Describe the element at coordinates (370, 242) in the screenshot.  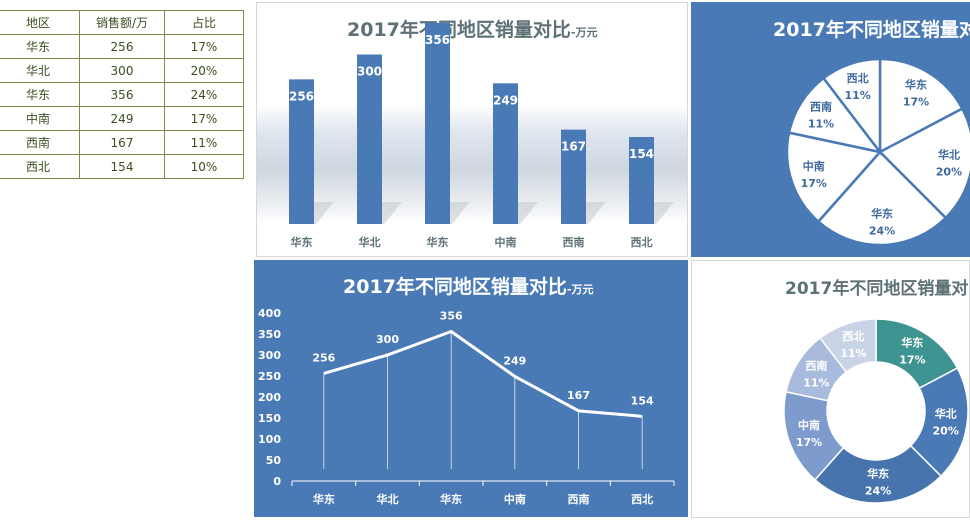
I see `bar-category-label: 华北` at that location.